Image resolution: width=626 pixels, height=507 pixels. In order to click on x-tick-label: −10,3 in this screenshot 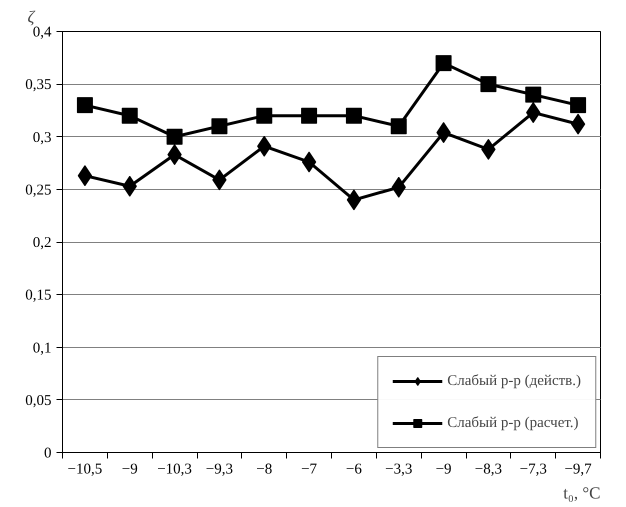, I will do `click(174, 470)`.